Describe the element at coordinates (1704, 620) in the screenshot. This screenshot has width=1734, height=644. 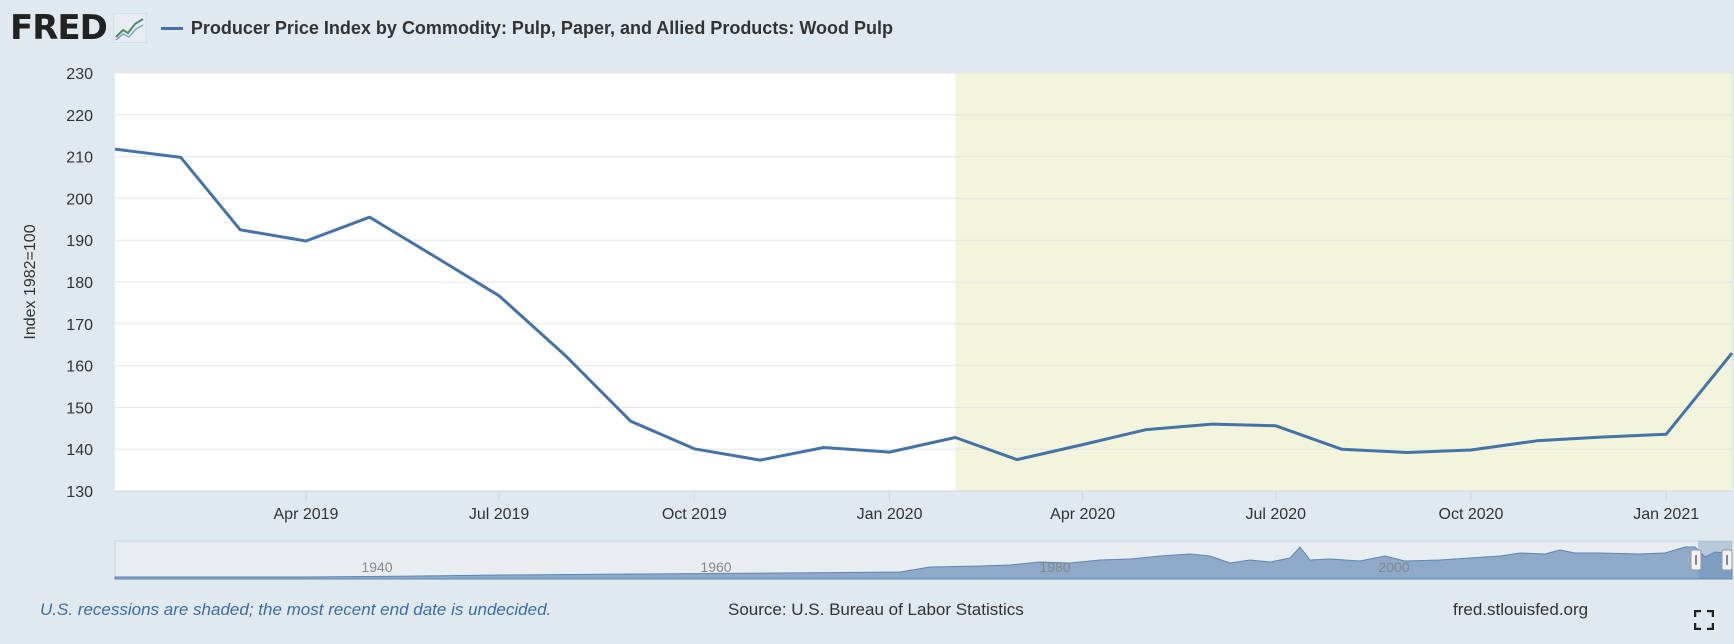
I see `fullscreen-icon` at that location.